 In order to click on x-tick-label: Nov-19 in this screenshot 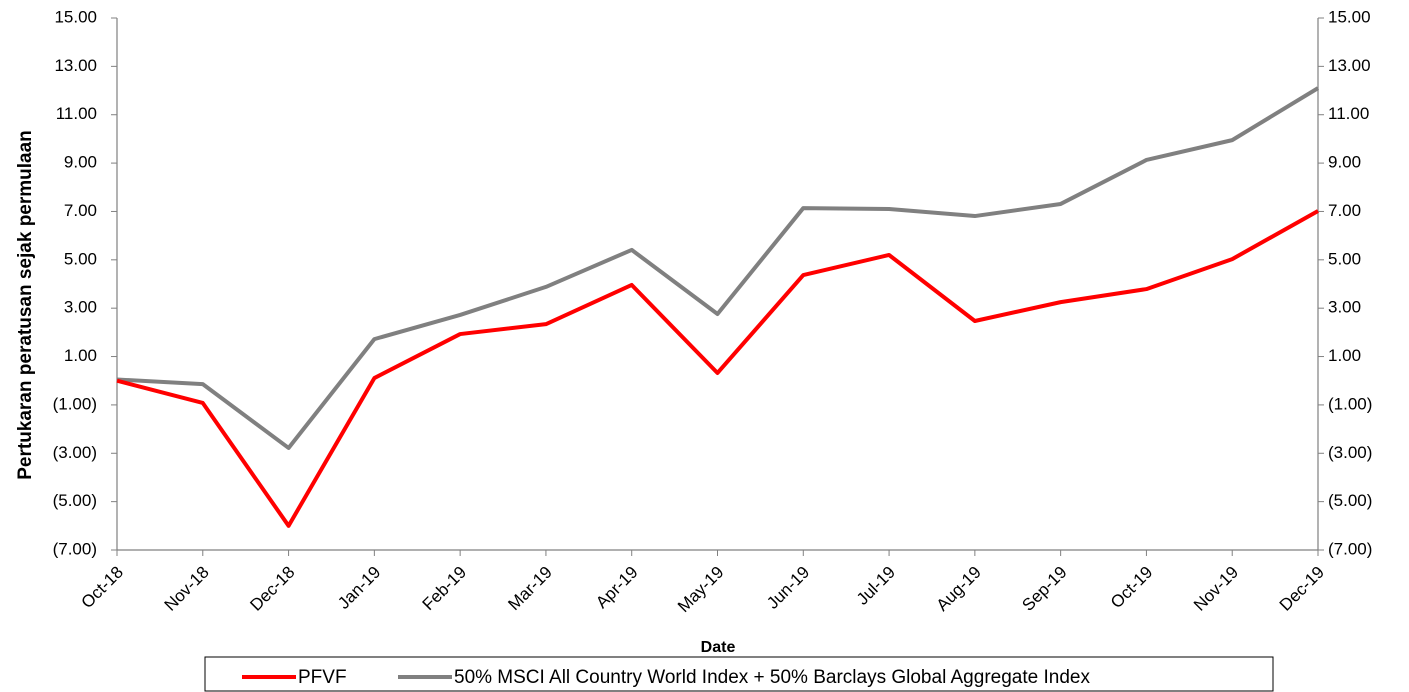, I will do `click(1216, 589)`.